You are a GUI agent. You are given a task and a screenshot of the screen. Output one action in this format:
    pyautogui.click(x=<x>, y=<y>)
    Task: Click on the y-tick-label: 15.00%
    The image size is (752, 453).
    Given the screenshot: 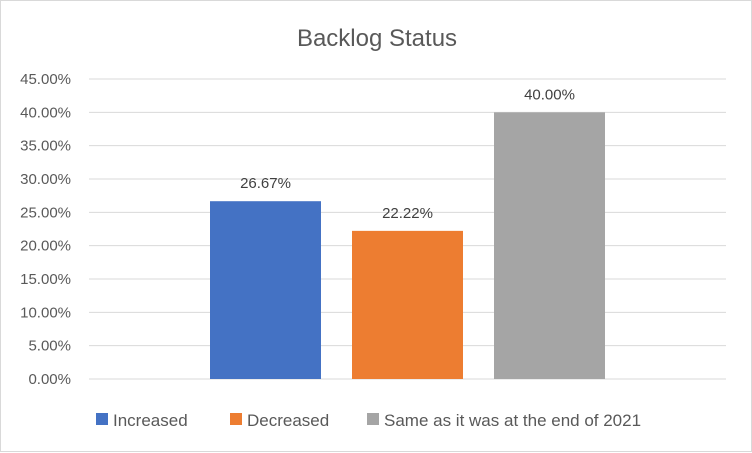 What is the action you would take?
    pyautogui.click(x=45, y=279)
    